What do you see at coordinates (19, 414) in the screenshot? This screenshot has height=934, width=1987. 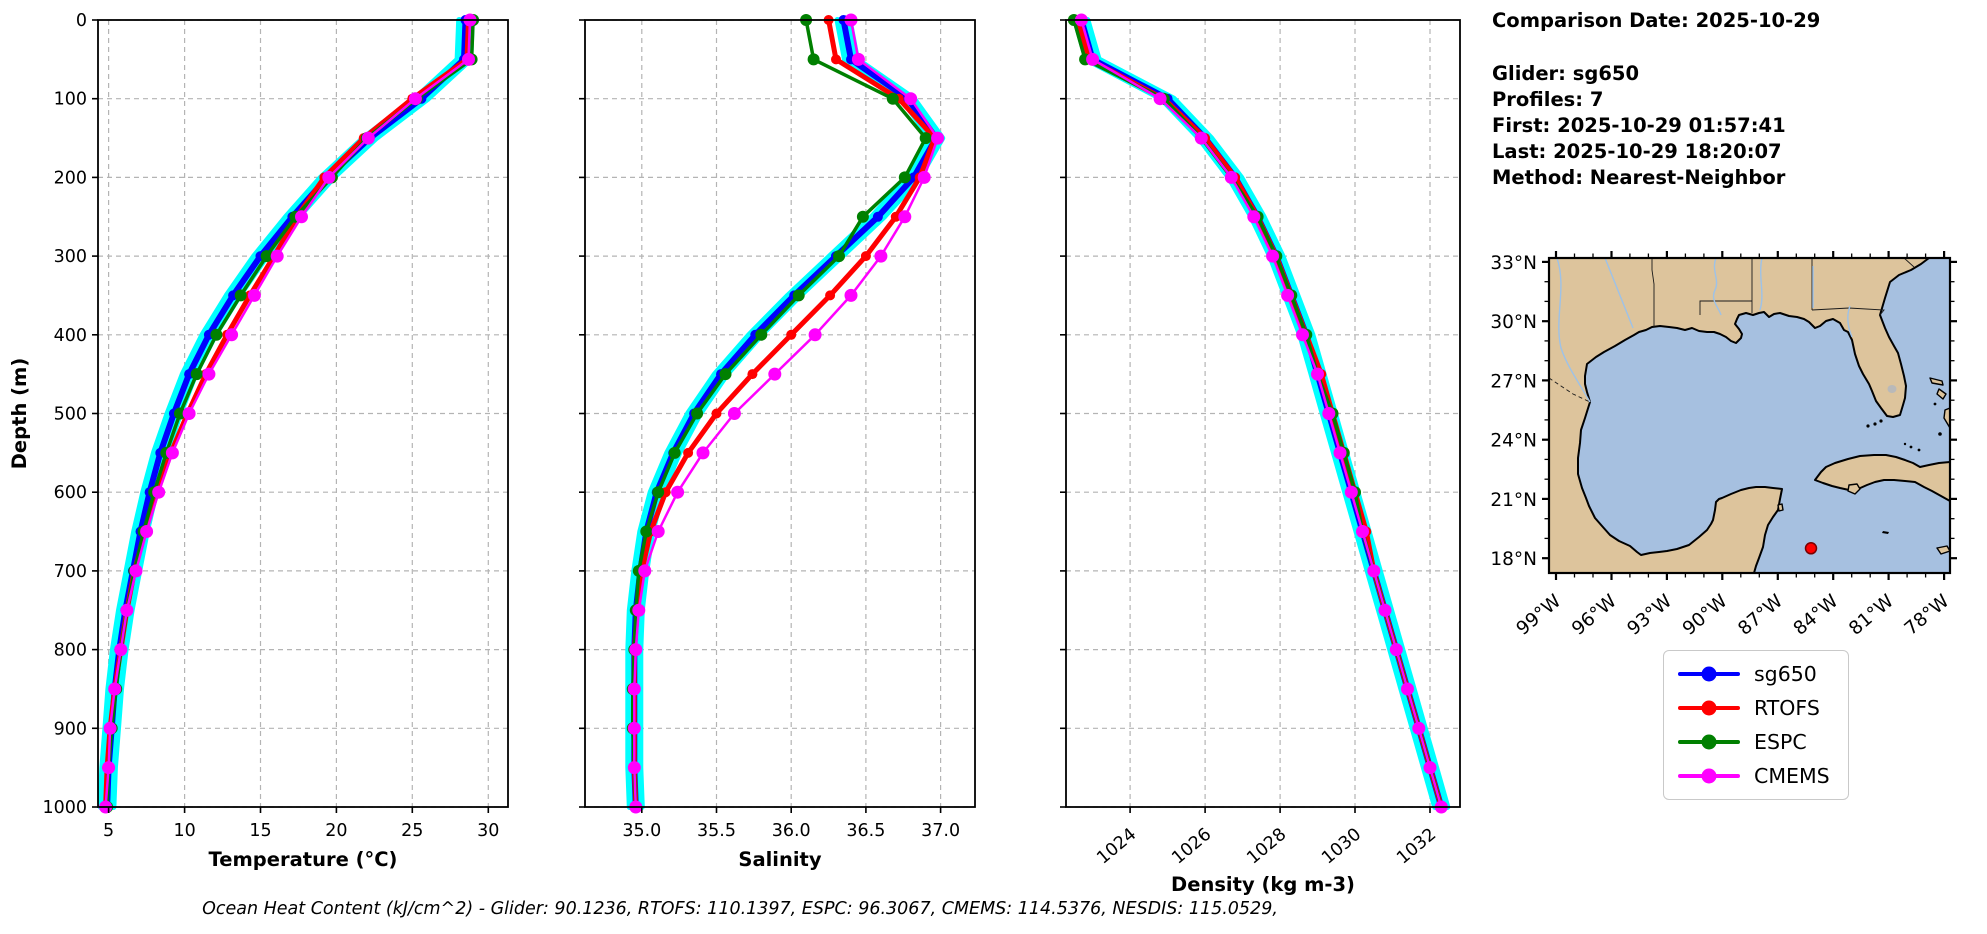 I see `y-axis-label: Depth (m)` at bounding box center [19, 414].